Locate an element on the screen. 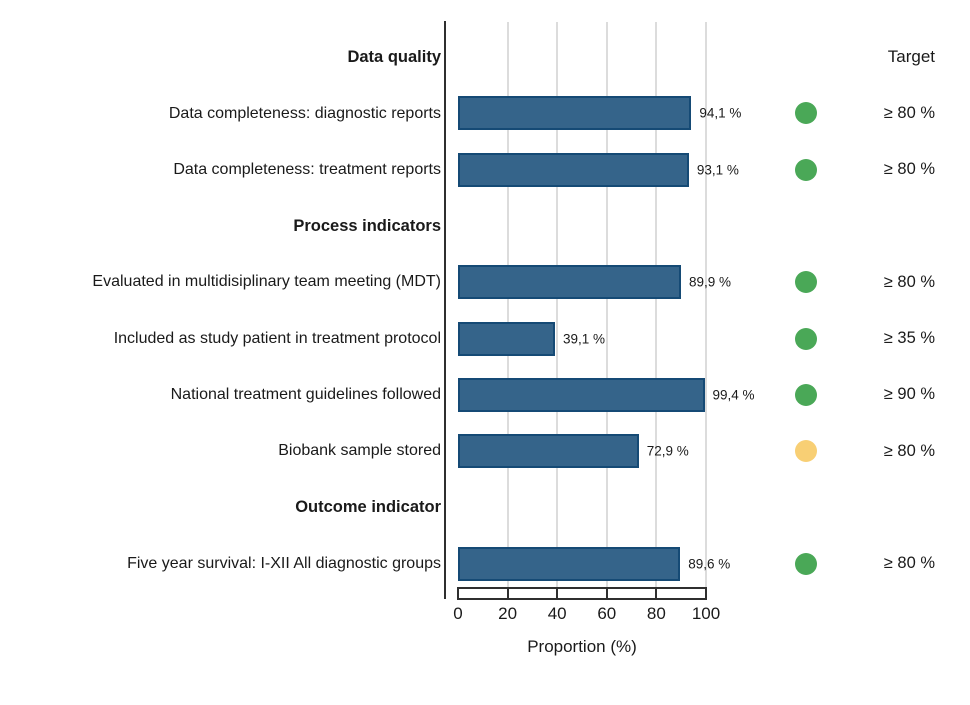 This screenshot has width=970, height=705. indicator-row: Biobank sample stored 72,9 % ≥ 80 % is located at coordinates (485, 451).